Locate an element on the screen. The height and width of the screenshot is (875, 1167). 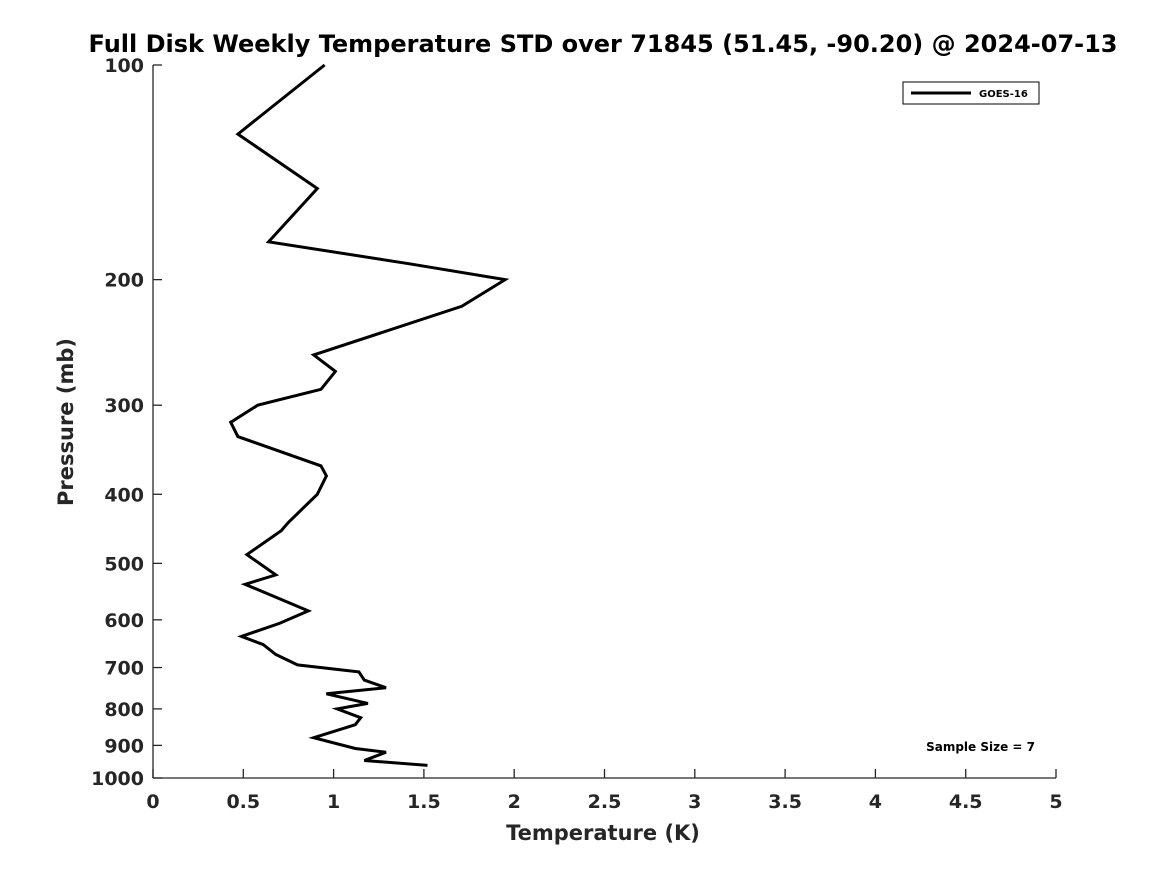
y-tick-label: 500 is located at coordinates (124, 564).